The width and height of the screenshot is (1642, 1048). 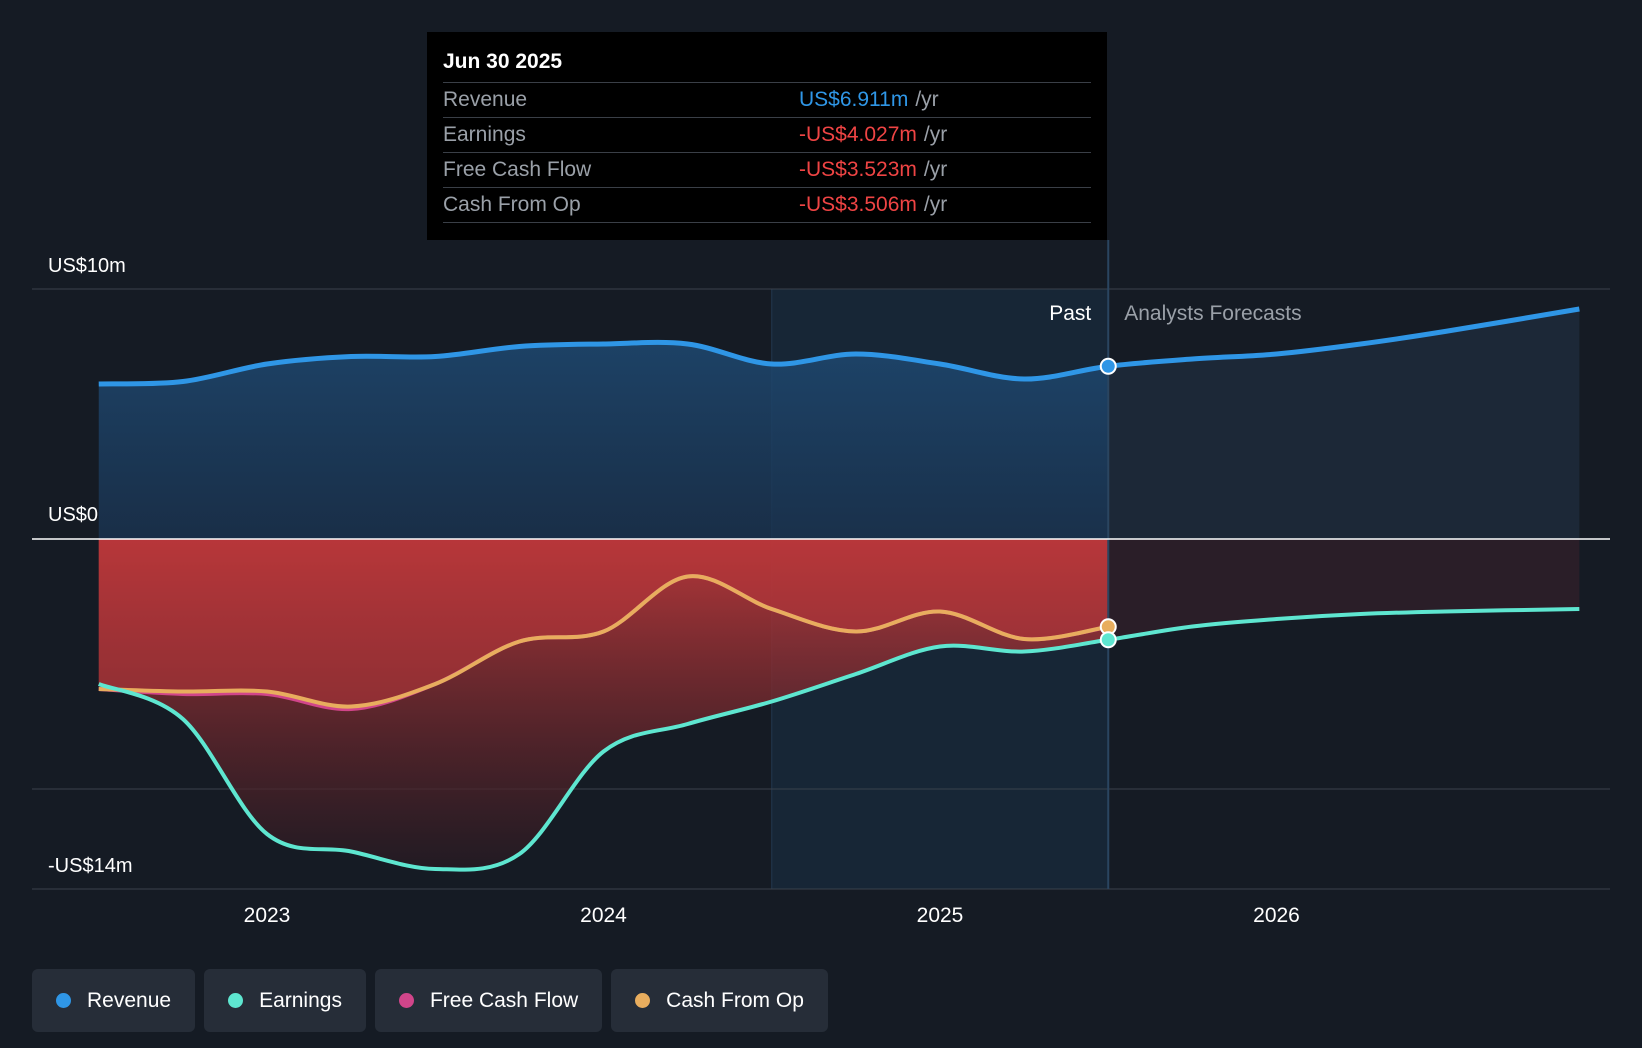 What do you see at coordinates (1070, 313) in the screenshot?
I see `past-label: Past` at bounding box center [1070, 313].